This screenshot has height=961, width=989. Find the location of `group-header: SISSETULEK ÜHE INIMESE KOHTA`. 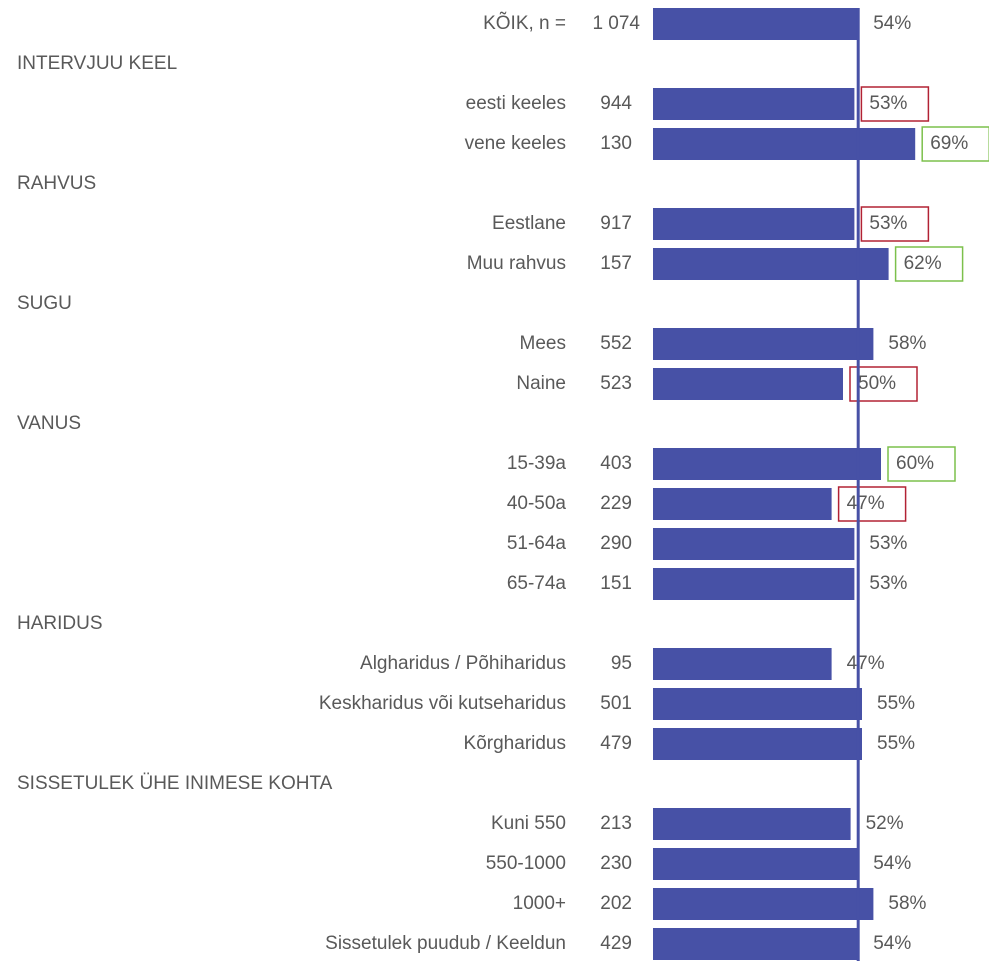

group-header: SISSETULEK ÜHE INIMESE KOHTA is located at coordinates (175, 783).